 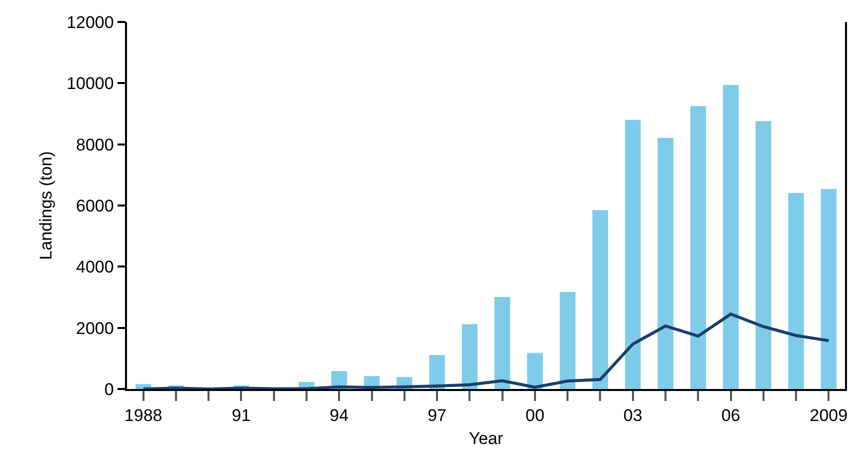 What do you see at coordinates (95, 267) in the screenshot?
I see `y-tick-label: 4000` at bounding box center [95, 267].